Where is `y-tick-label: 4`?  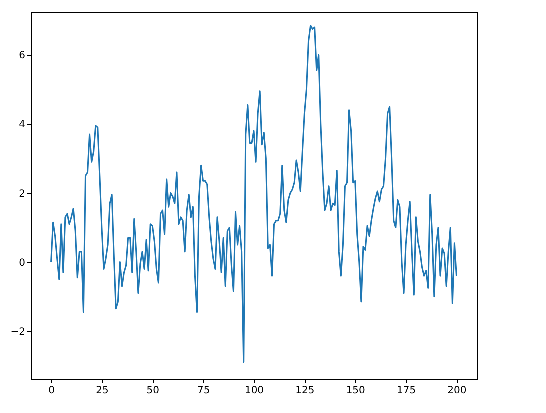
y-tick-label: 4 is located at coordinates (22, 125).